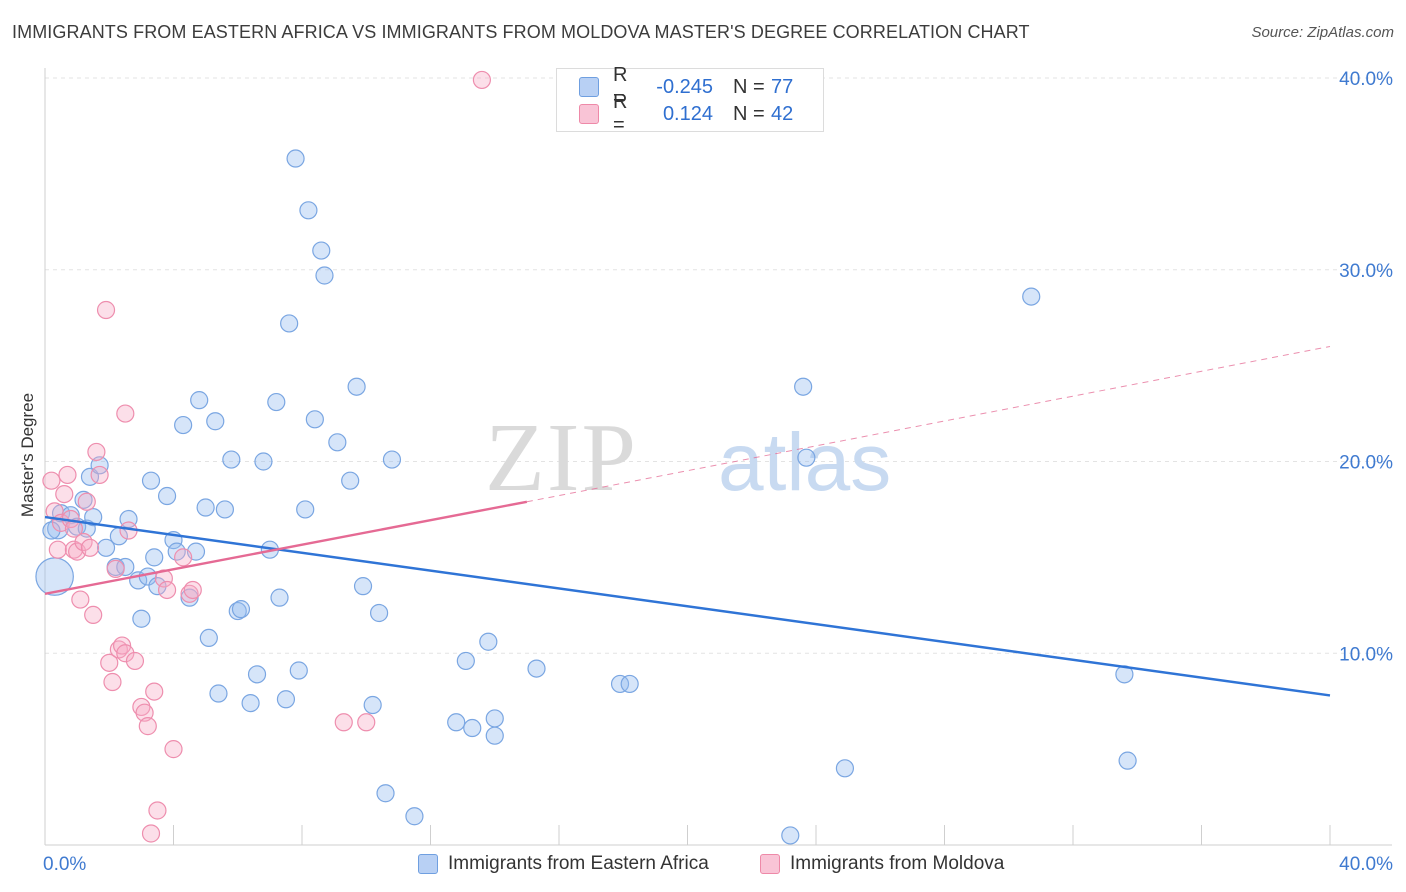 Image resolution: width=1406 pixels, height=892 pixels. I want to click on stats-legend: R = -0.245 N = 77 R = 0.124 N = 42, so click(690, 100).